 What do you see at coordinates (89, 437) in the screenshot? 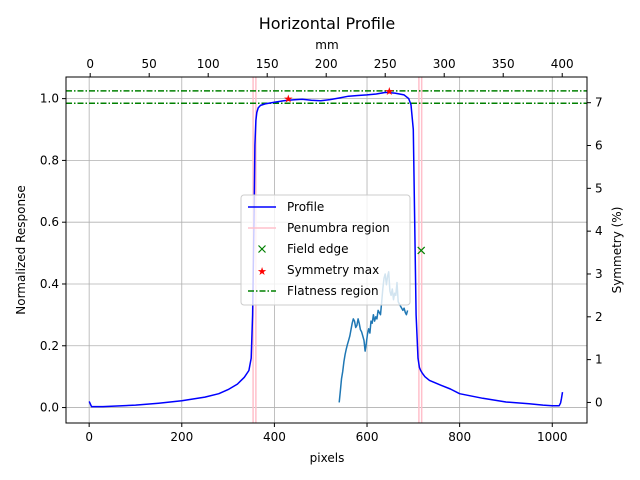
I see `x-tick-label: 0` at bounding box center [89, 437].